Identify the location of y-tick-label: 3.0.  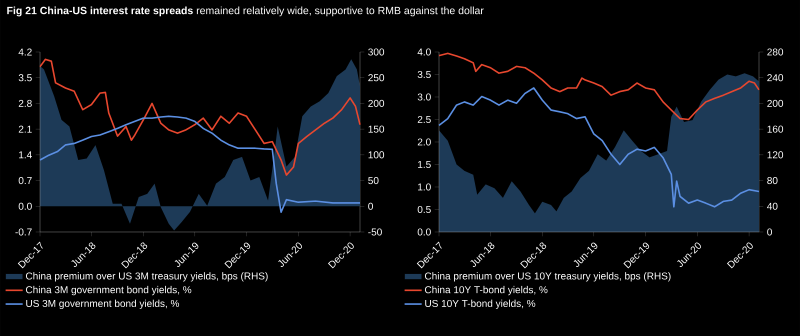
(424, 97).